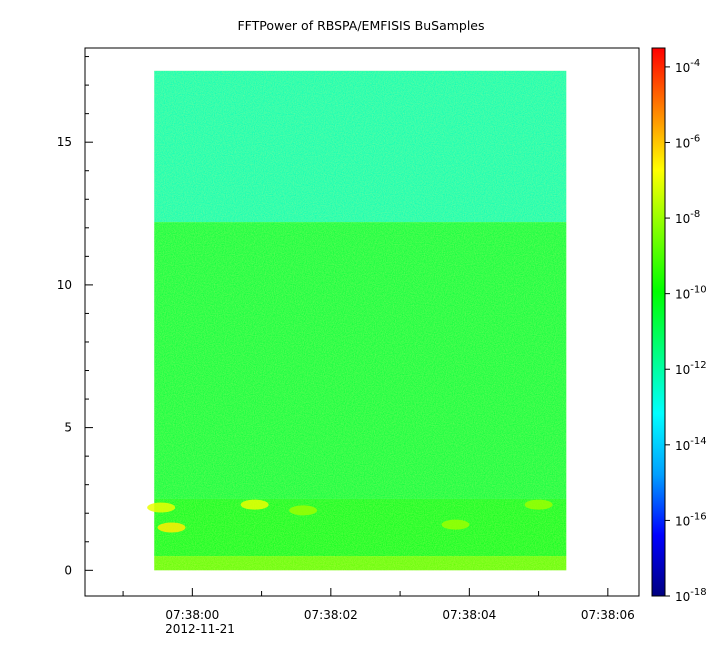  What do you see at coordinates (687, 141) in the screenshot?
I see `colorbar-tick-label: 10⁻⁶` at bounding box center [687, 141].